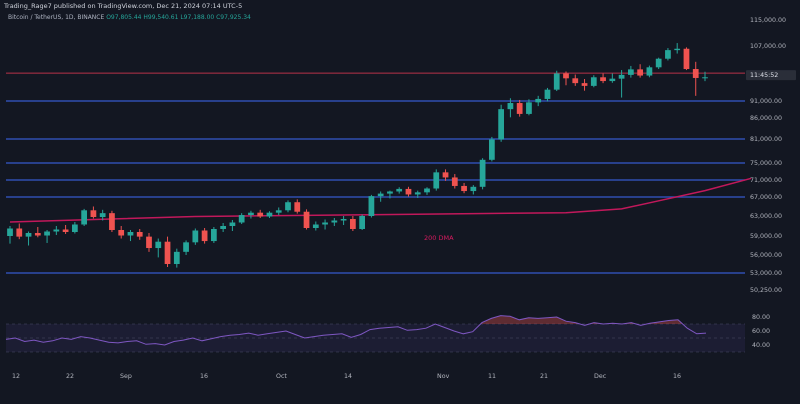 The height and width of the screenshot is (404, 800). What do you see at coordinates (439, 238) in the screenshot?
I see `ma-200-label: 200 DMA` at bounding box center [439, 238].